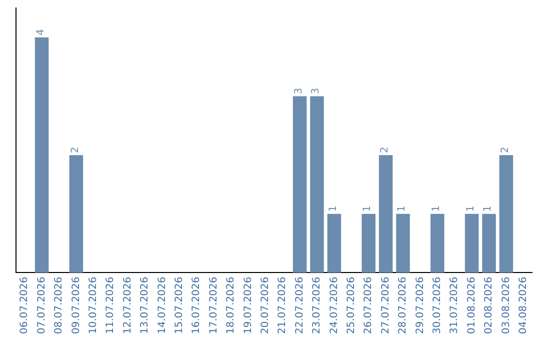 The image size is (540, 340). What do you see at coordinates (128, 305) in the screenshot?
I see `x-tick-label: 12.07.2026` at bounding box center [128, 305].